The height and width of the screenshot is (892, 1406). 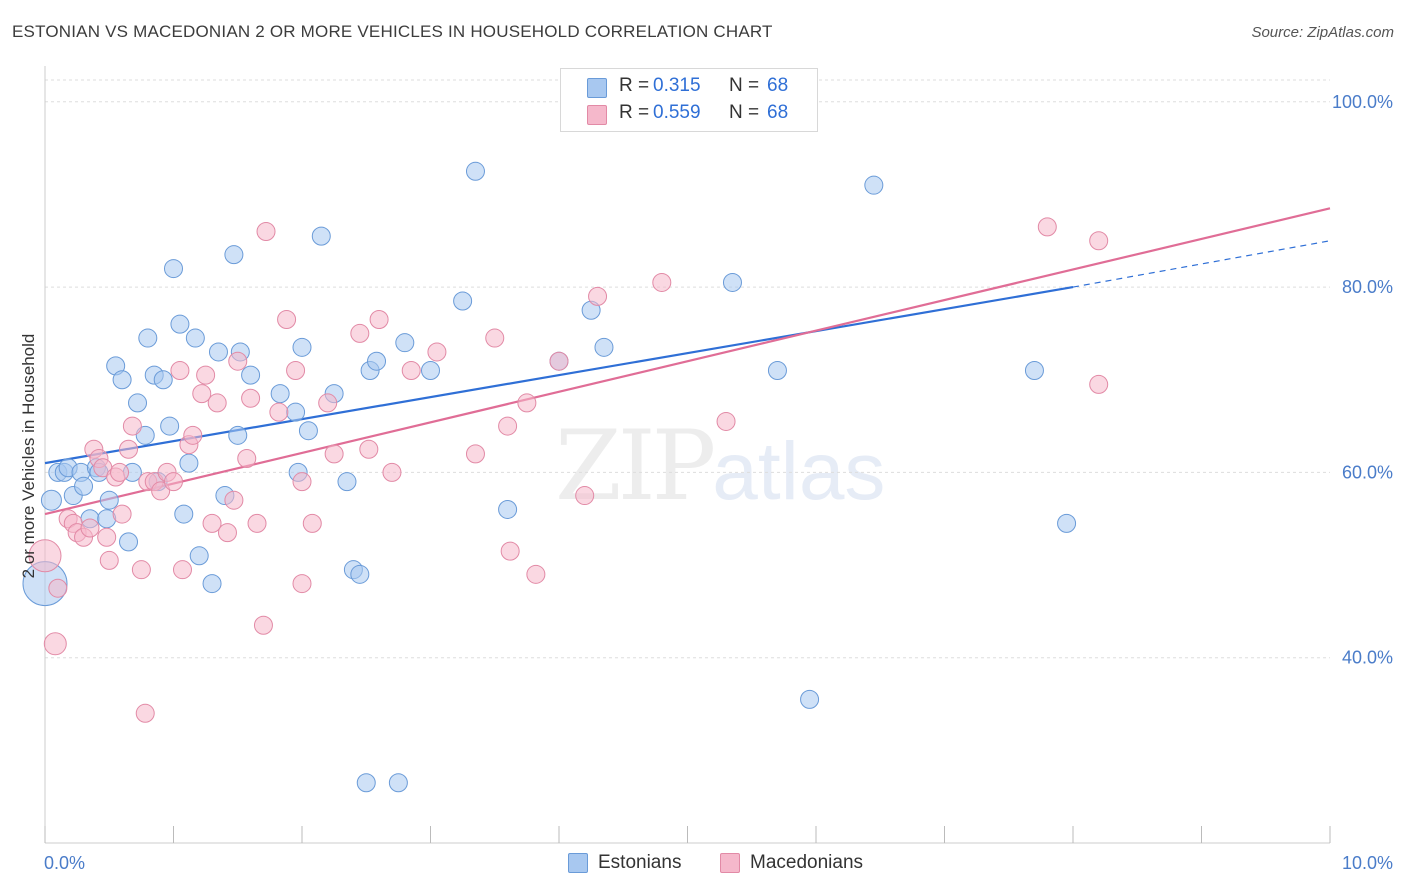 I want to click on legend-label: Macedonians, so click(x=807, y=862).